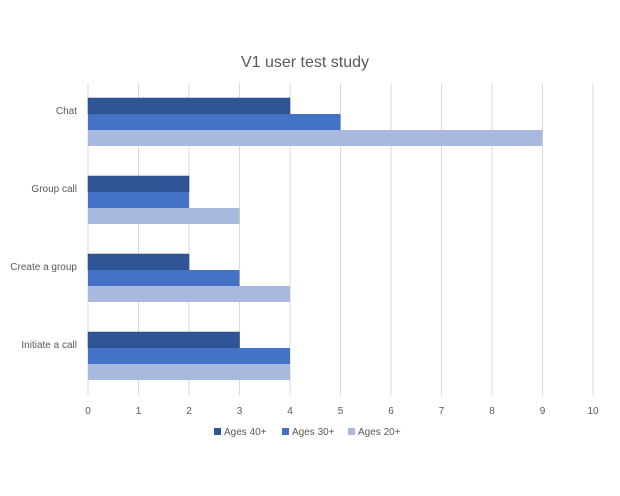 The width and height of the screenshot is (620, 496). Describe the element at coordinates (43, 267) in the screenshot. I see `category-label: Create a group` at that location.